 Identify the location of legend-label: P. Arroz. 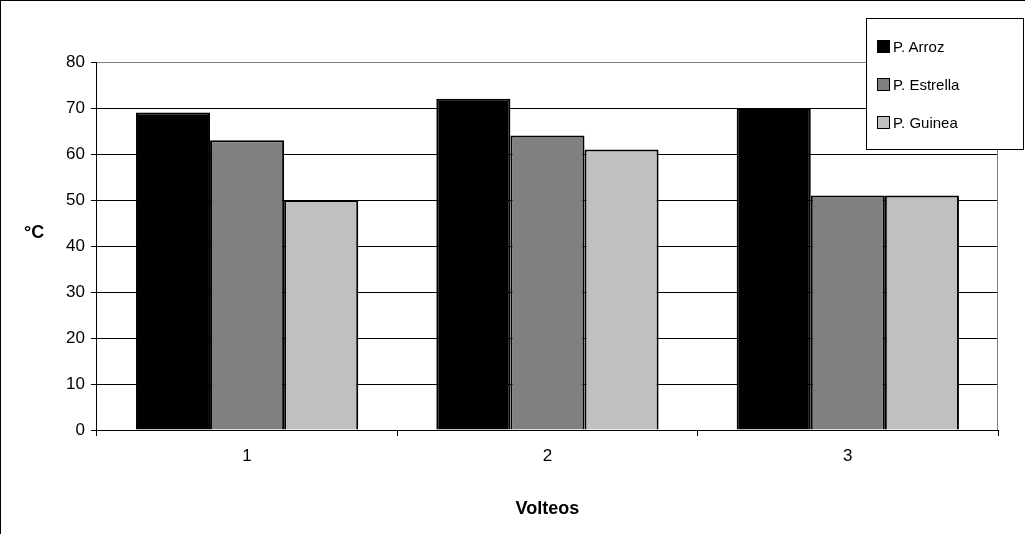
(919, 46).